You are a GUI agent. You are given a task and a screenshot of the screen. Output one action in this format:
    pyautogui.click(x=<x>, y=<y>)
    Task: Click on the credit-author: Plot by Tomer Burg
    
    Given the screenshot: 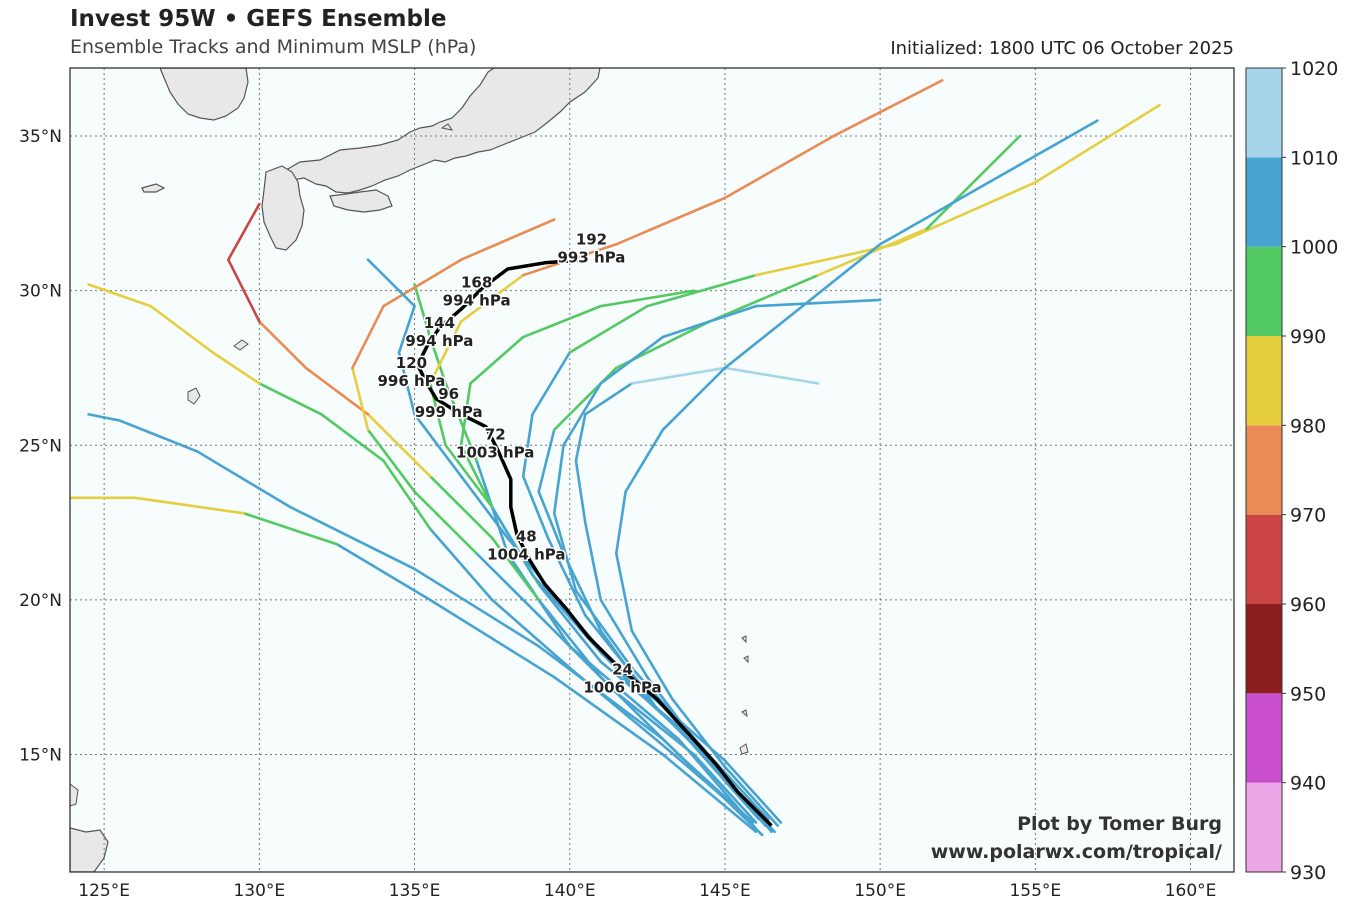 What is the action you would take?
    pyautogui.click(x=1119, y=824)
    